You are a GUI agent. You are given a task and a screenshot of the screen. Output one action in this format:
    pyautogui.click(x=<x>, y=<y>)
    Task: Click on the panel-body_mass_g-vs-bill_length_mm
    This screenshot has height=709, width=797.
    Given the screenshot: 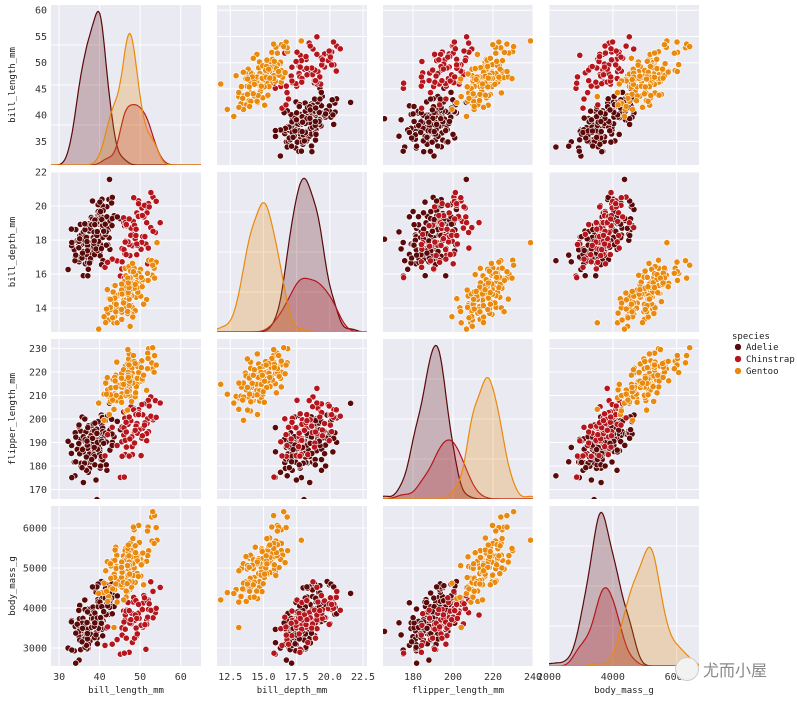 What is the action you would take?
    pyautogui.click(x=126, y=586)
    